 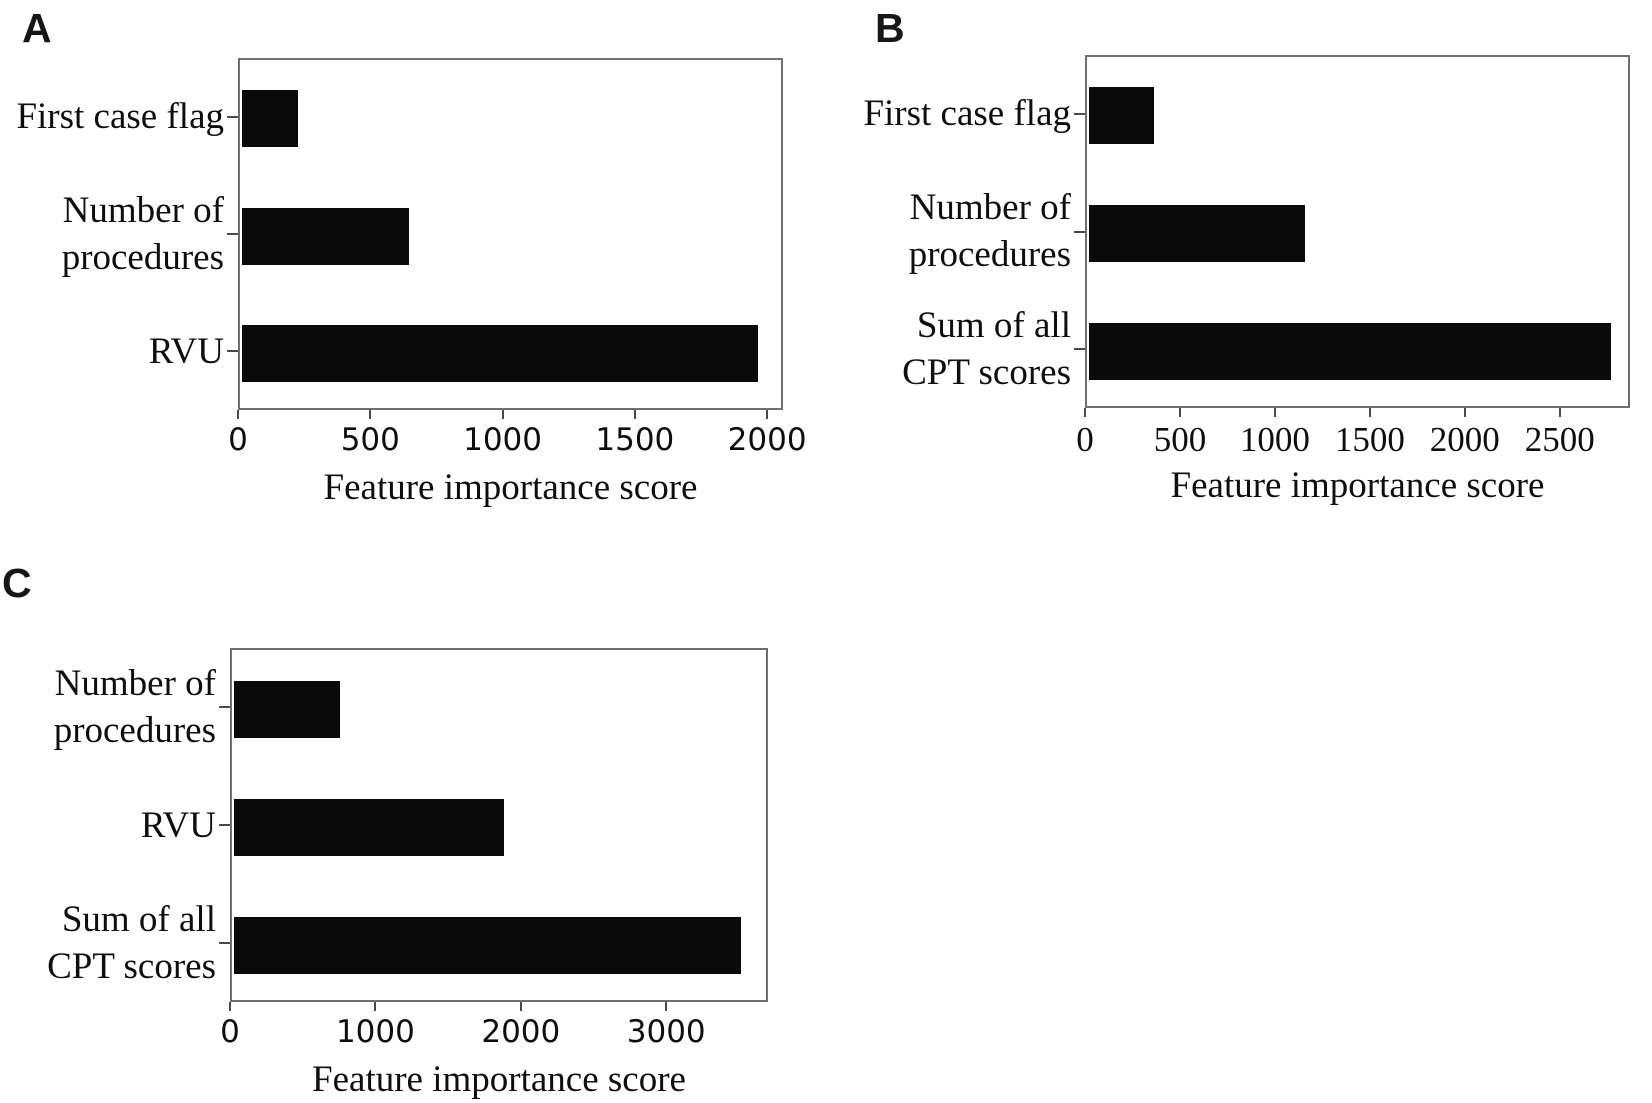 I want to click on panel-label-c: C, so click(x=17, y=583).